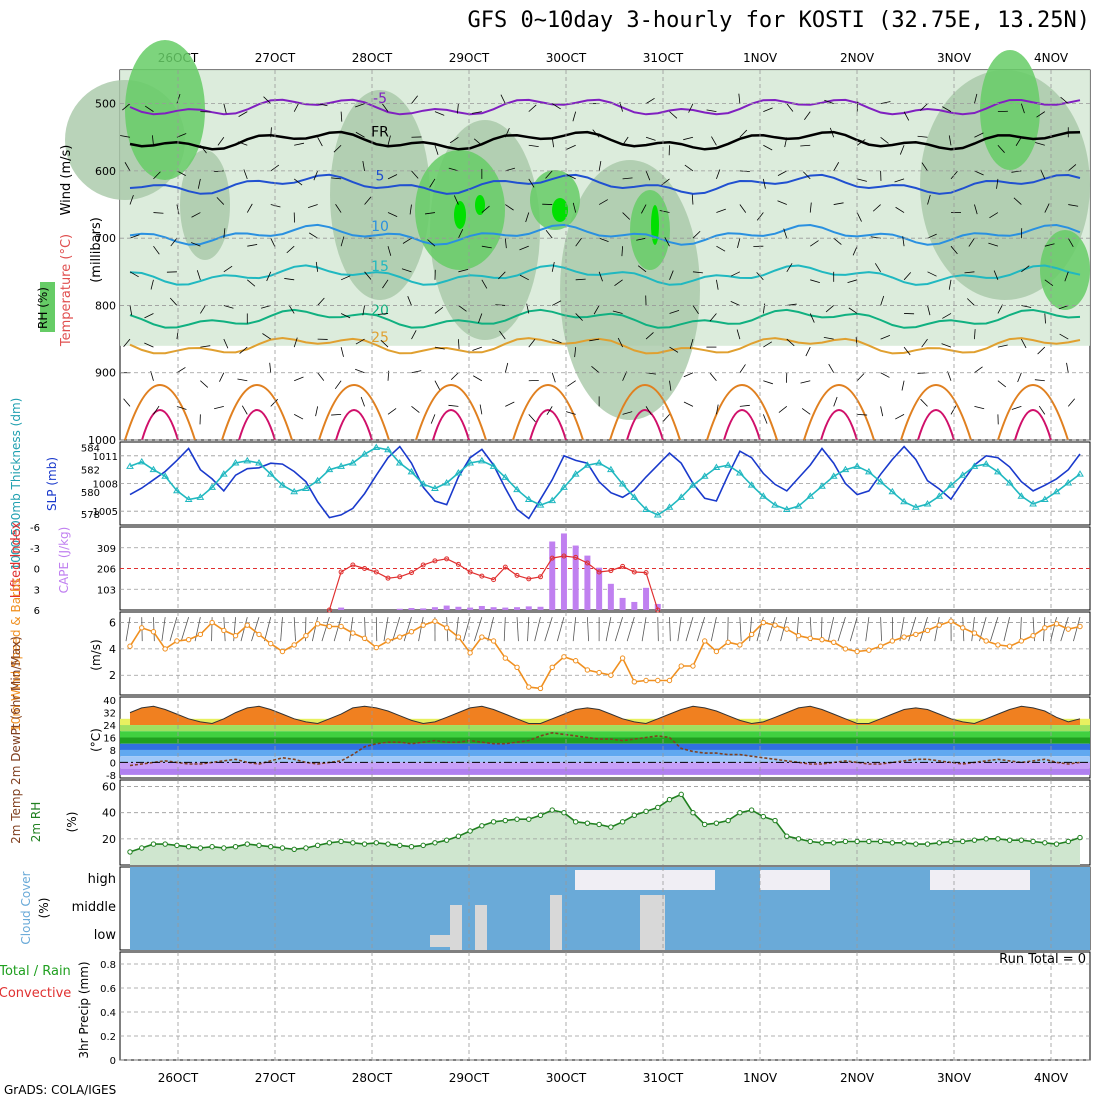 The image size is (1100, 1100). Describe the element at coordinates (105, 485) in the screenshot. I see `slp-ytick: 1008` at that location.